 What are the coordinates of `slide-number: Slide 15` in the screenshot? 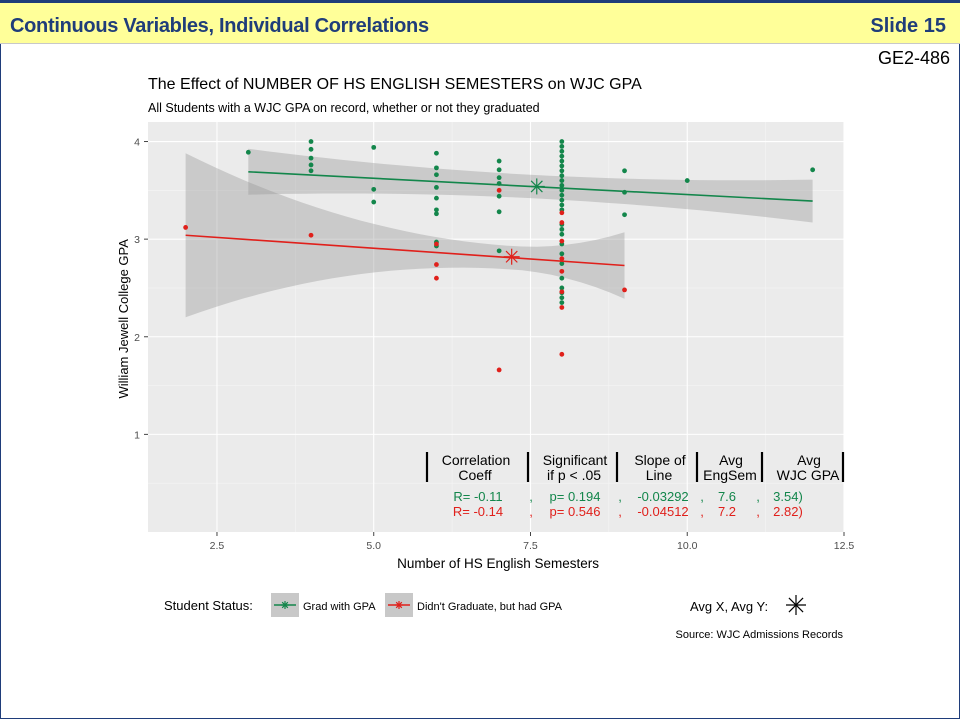 It's located at (908, 26).